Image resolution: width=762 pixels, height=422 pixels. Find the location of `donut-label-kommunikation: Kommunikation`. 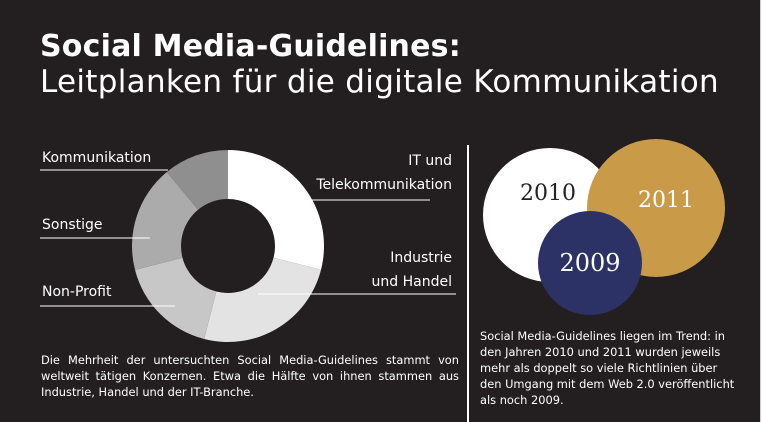

donut-label-kommunikation: Kommunikation is located at coordinates (96, 158).